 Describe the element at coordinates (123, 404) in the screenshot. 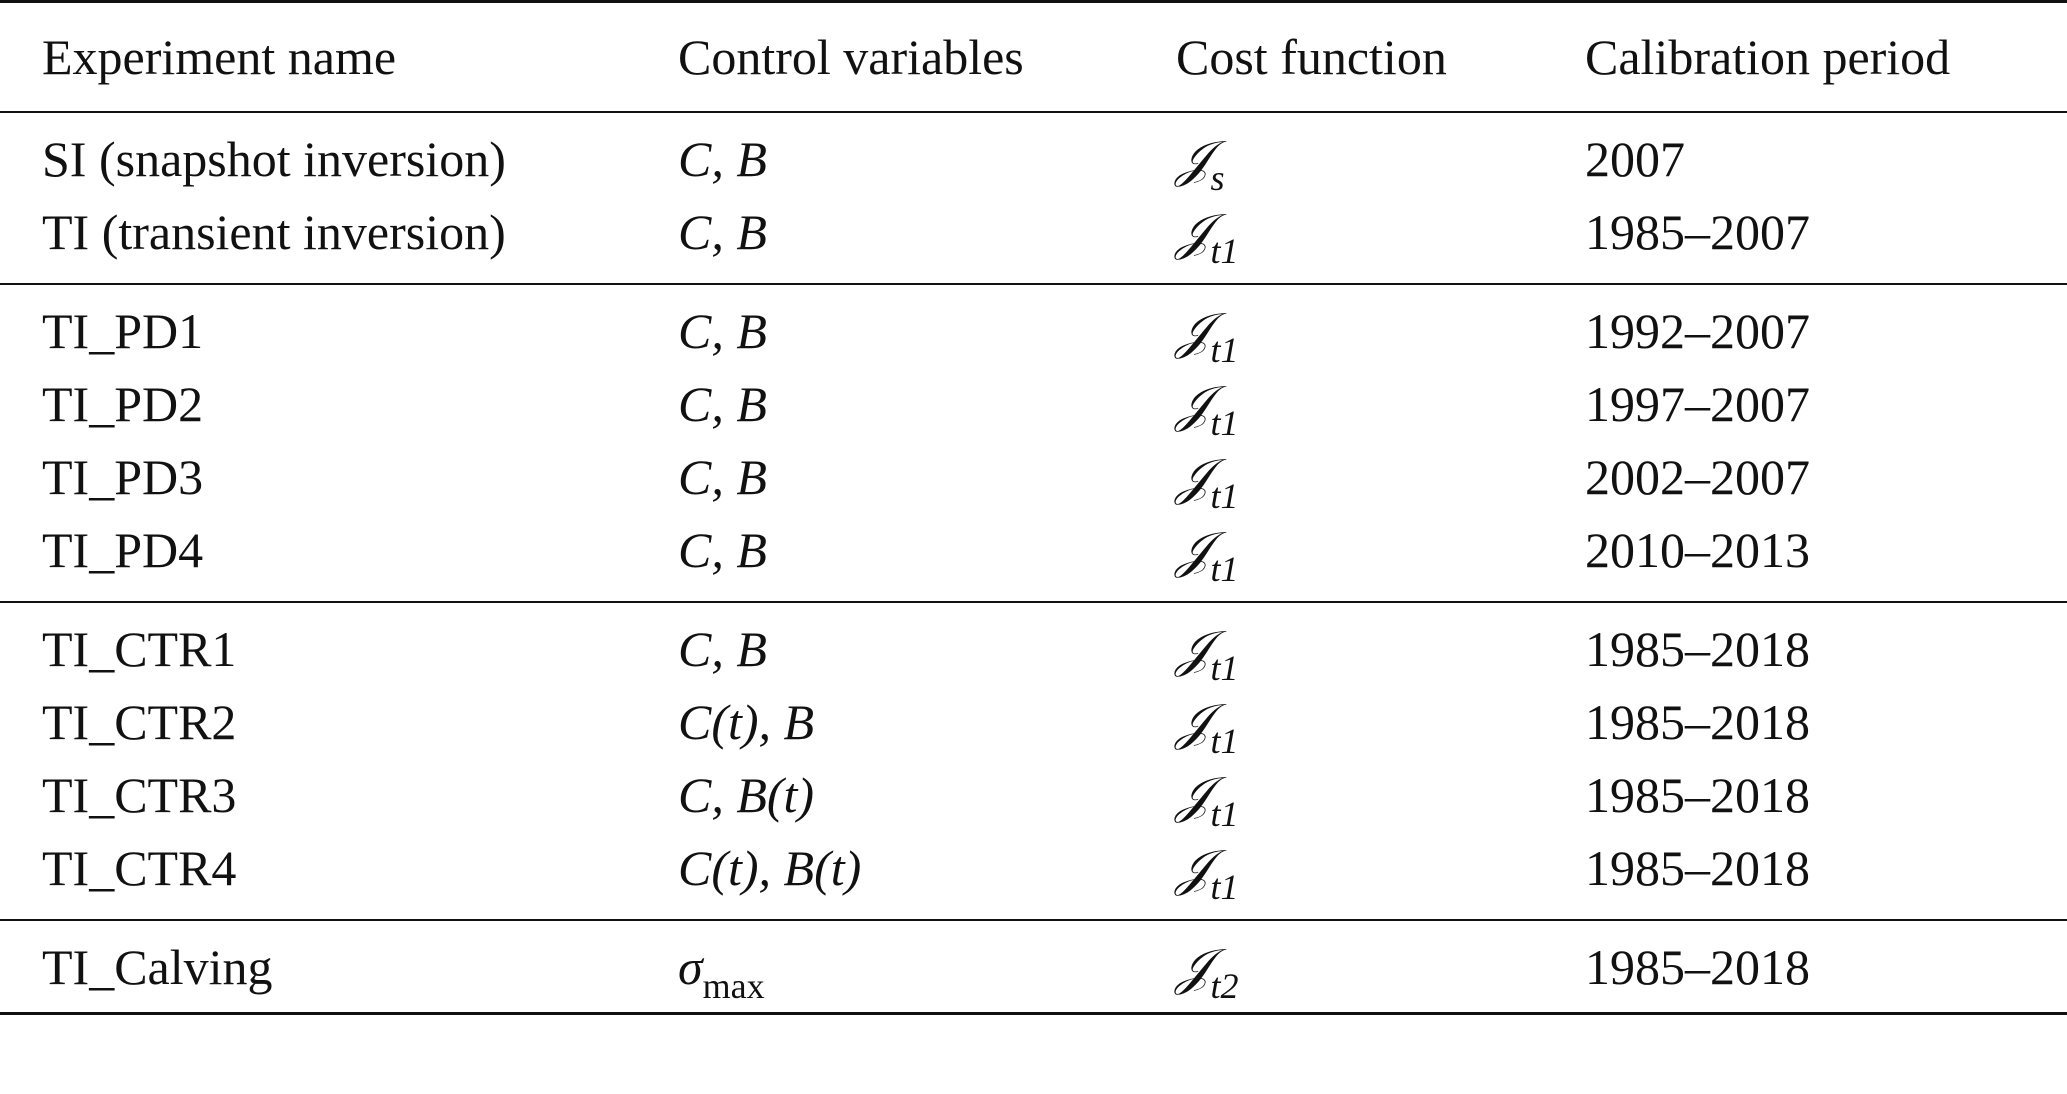

I see `experiment-name-cell: TI_PD2` at that location.